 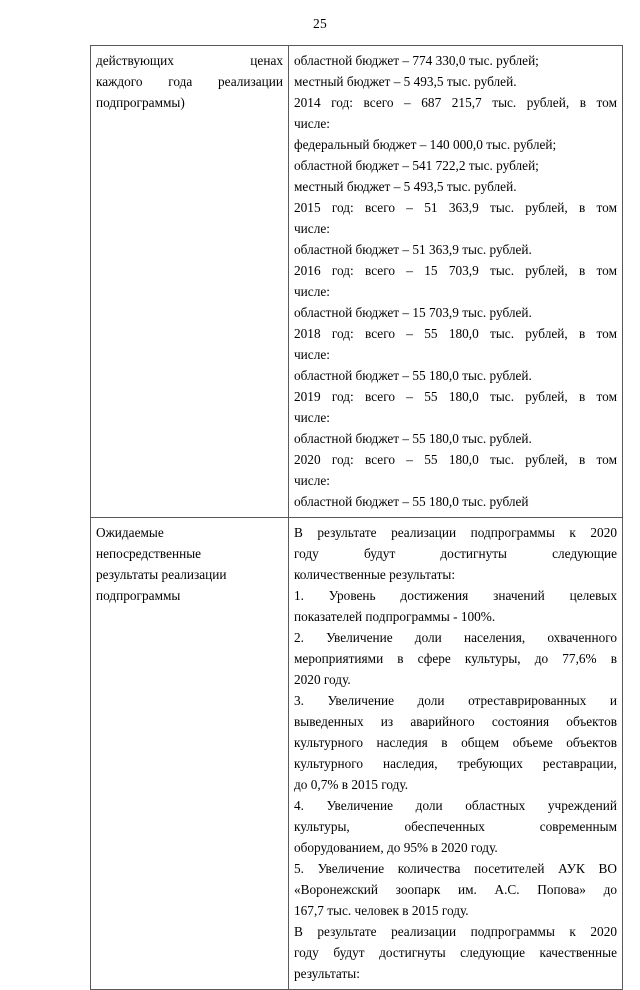 I want to click on text-line: результаты:, so click(x=327, y=973).